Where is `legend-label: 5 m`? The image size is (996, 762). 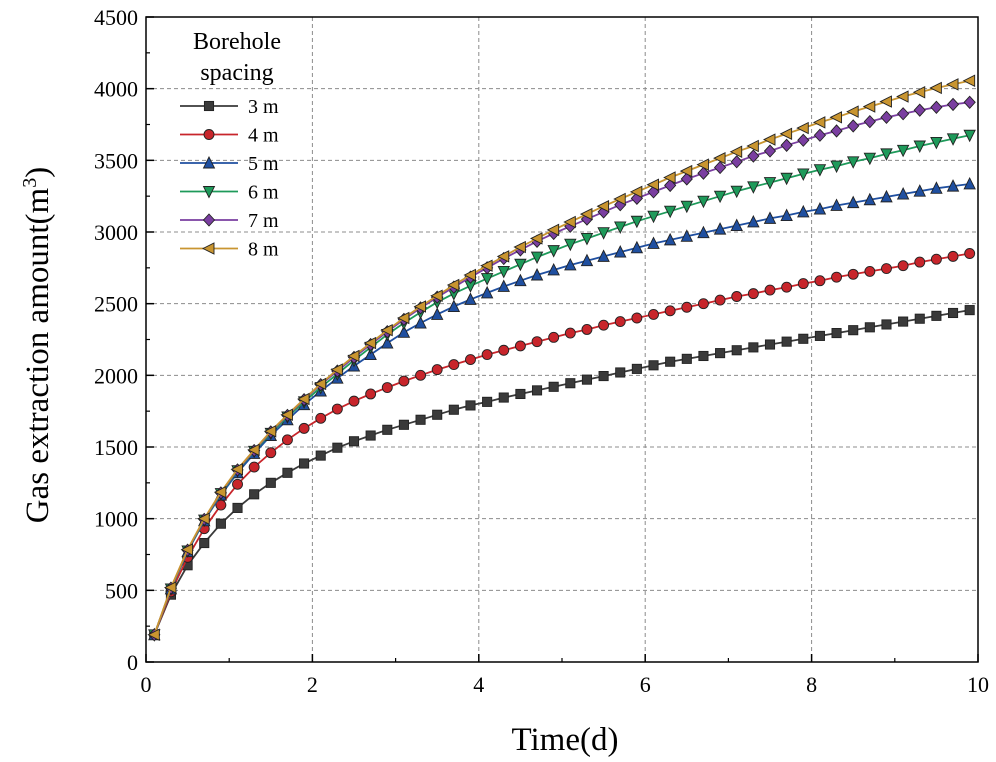 legend-label: 5 m is located at coordinates (263, 164).